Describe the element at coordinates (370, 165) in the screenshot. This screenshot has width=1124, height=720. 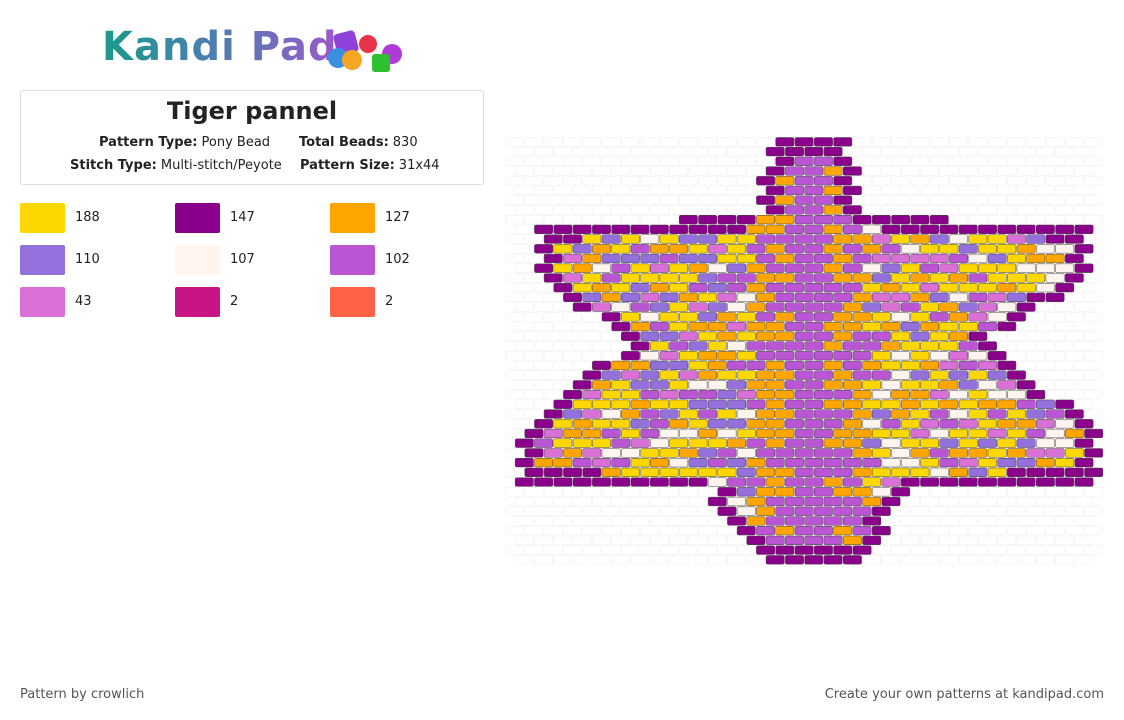
I see `info-row: Pattern Size: 31x44` at that location.